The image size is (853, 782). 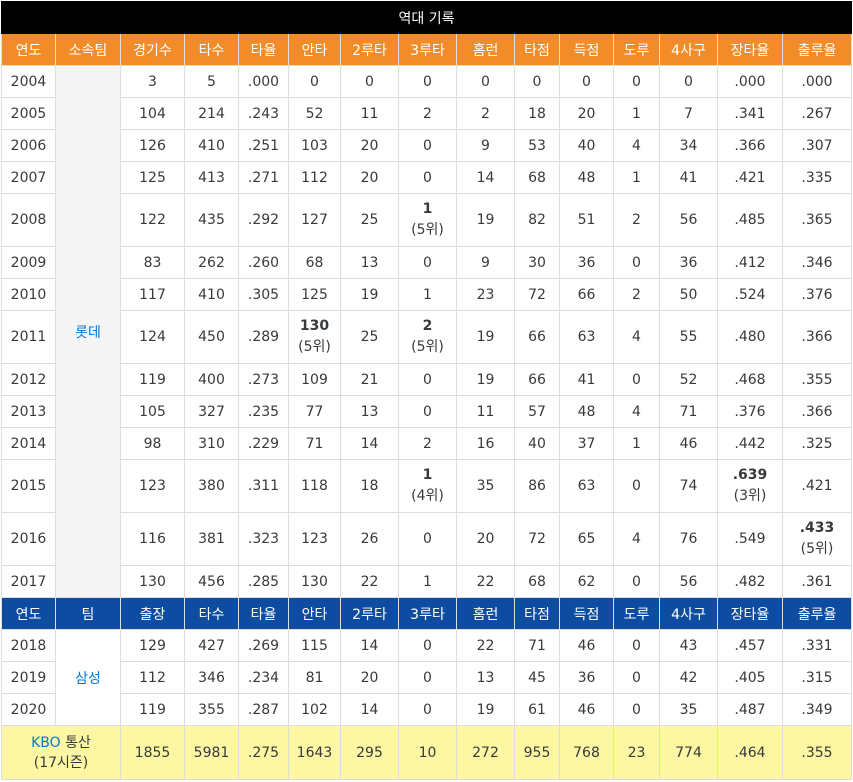 I want to click on stat-cell: 127, so click(x=314, y=220).